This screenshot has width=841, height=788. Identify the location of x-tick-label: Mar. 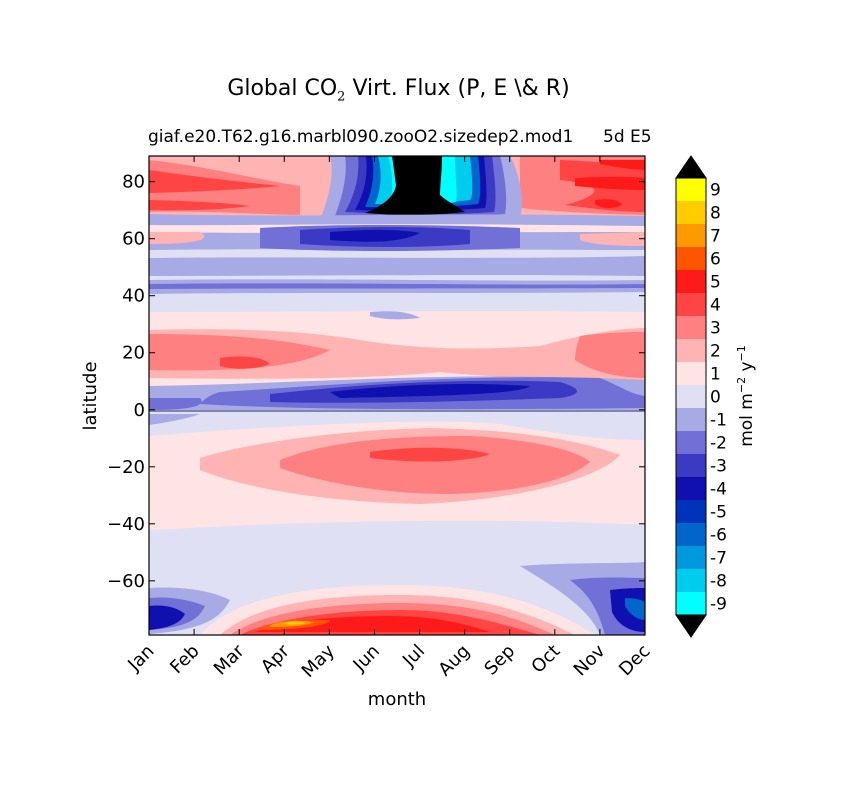
(229, 659).